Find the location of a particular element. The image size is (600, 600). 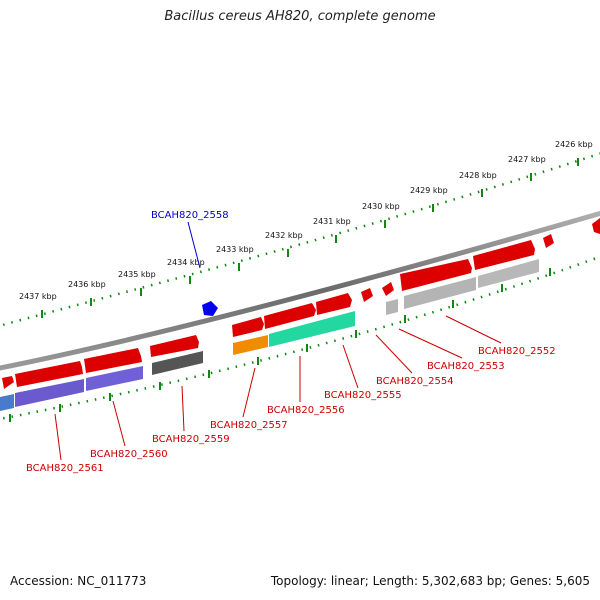

accession-text: Accession: NC_011773 is located at coordinates (78, 581).